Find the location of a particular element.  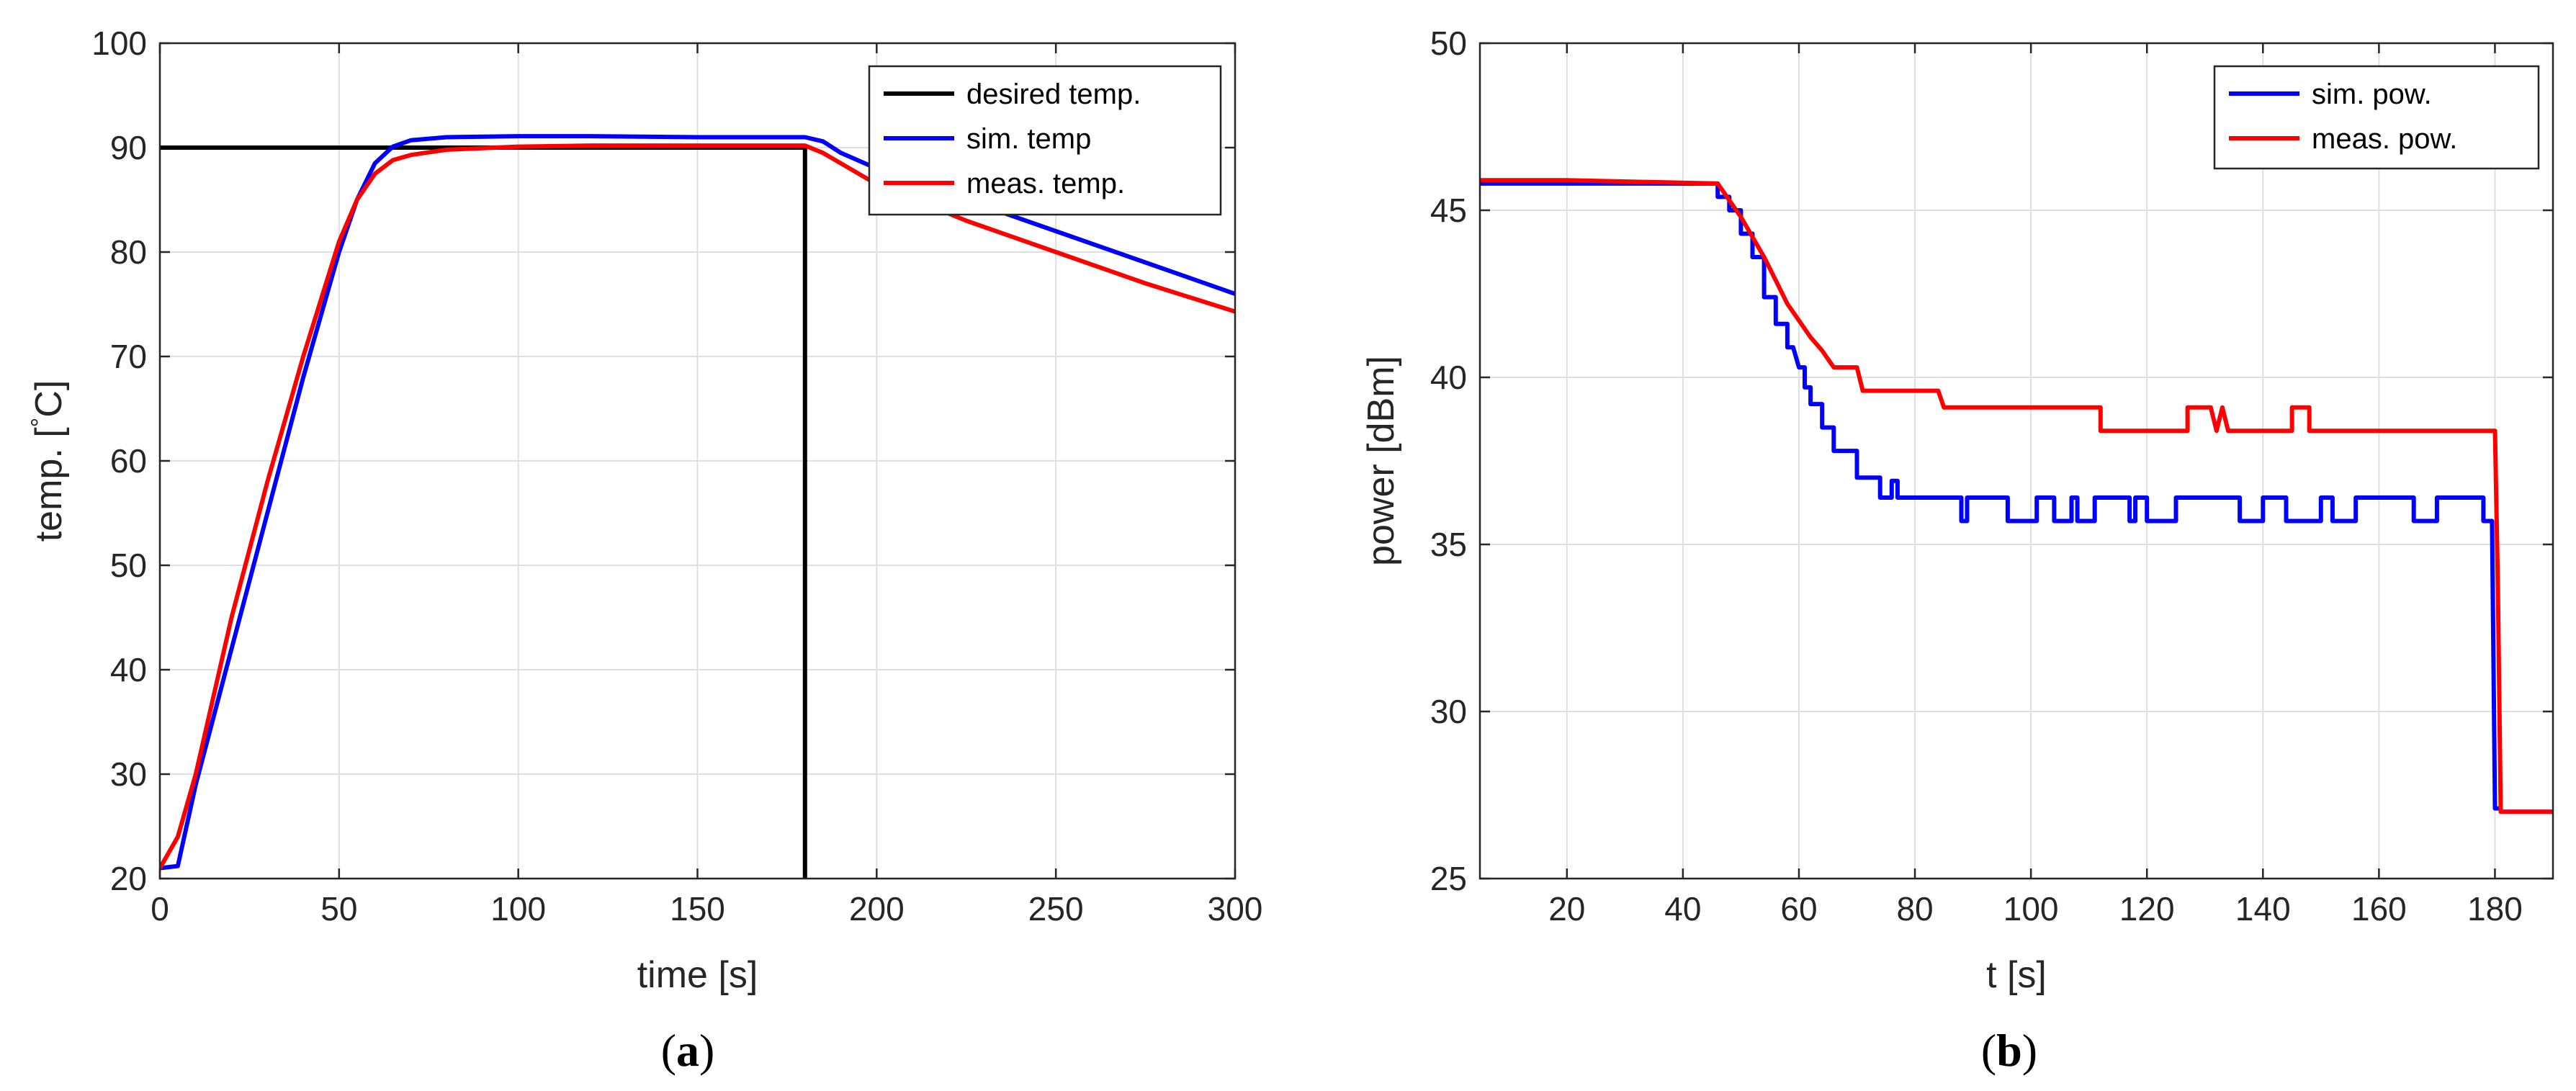

panel-b-ylabel: power [dBm] is located at coordinates (1381, 461).